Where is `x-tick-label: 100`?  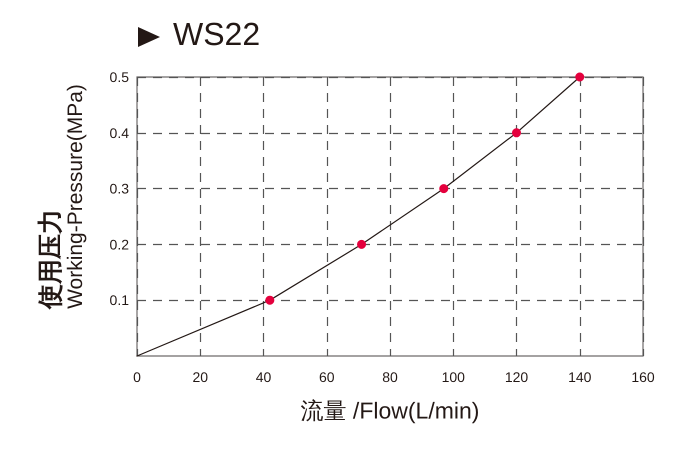
x-tick-label: 100 is located at coordinates (454, 377).